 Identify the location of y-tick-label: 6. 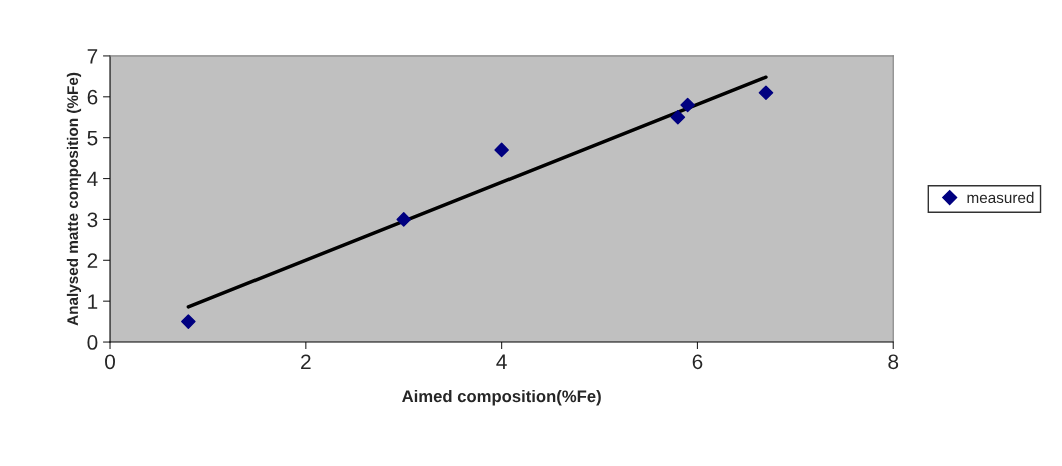
(92, 97).